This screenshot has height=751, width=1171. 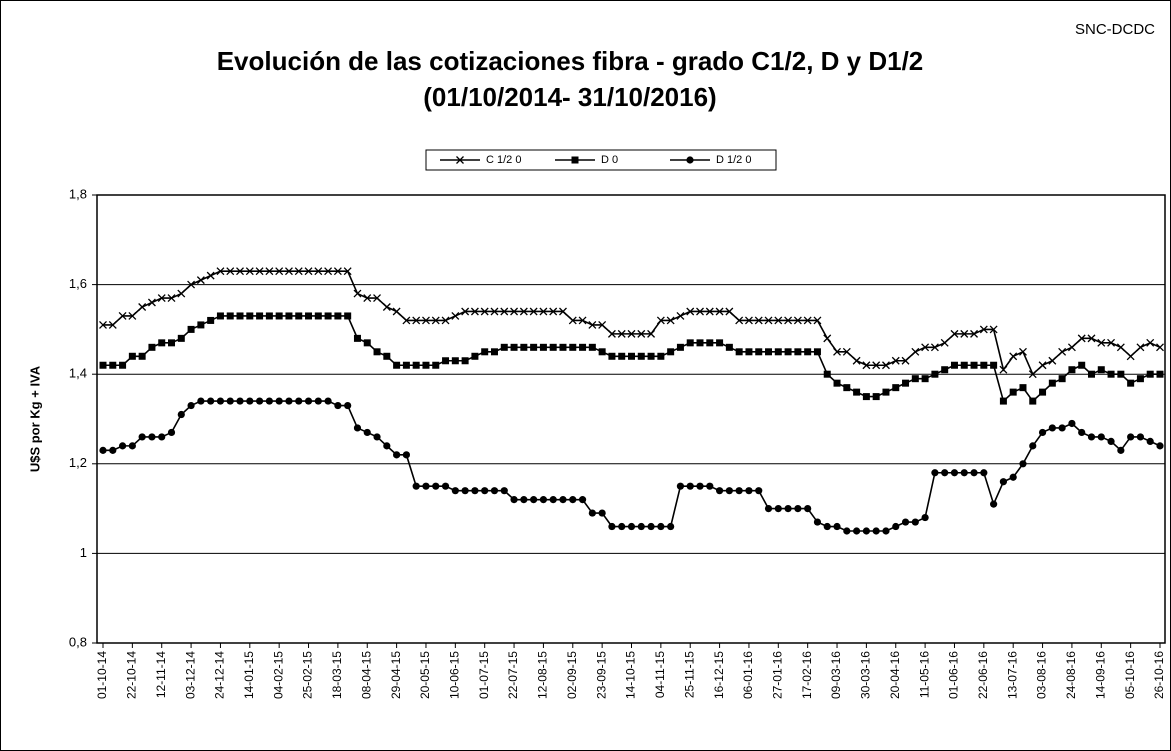 I want to click on x-tick-label: 17-02-16, so click(x=807, y=675).